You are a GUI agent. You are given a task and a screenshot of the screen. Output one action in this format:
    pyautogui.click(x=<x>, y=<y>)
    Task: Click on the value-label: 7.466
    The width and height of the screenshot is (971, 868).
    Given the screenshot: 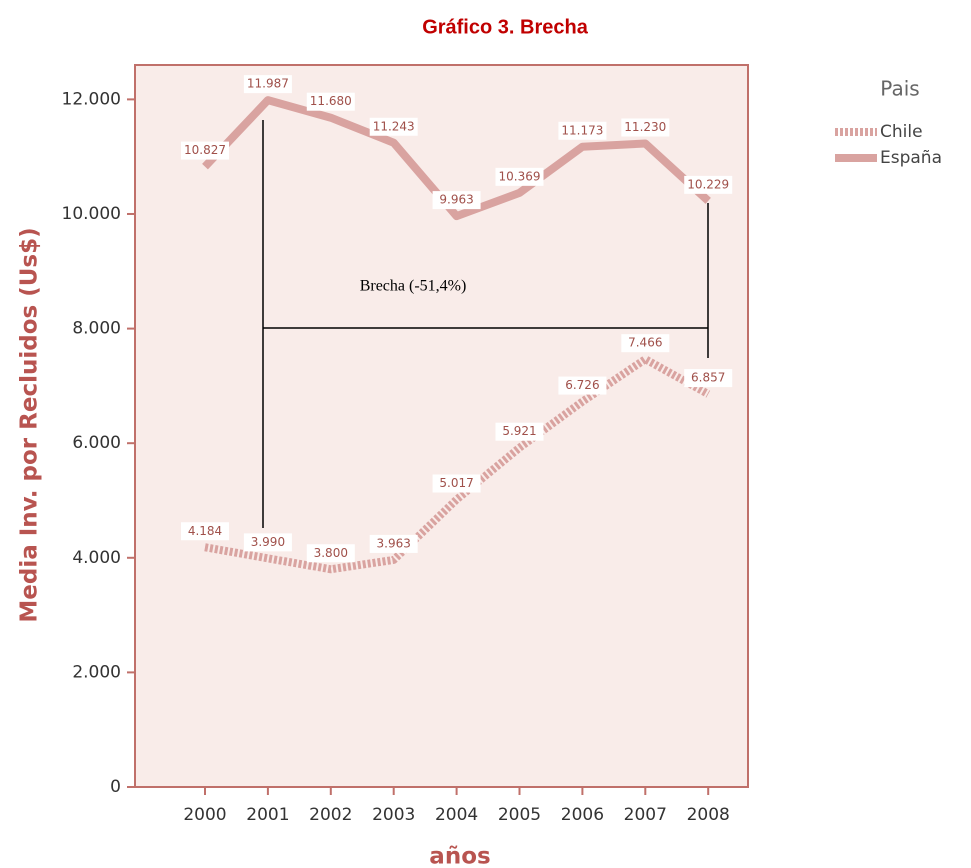 What is the action you would take?
    pyautogui.click(x=645, y=343)
    